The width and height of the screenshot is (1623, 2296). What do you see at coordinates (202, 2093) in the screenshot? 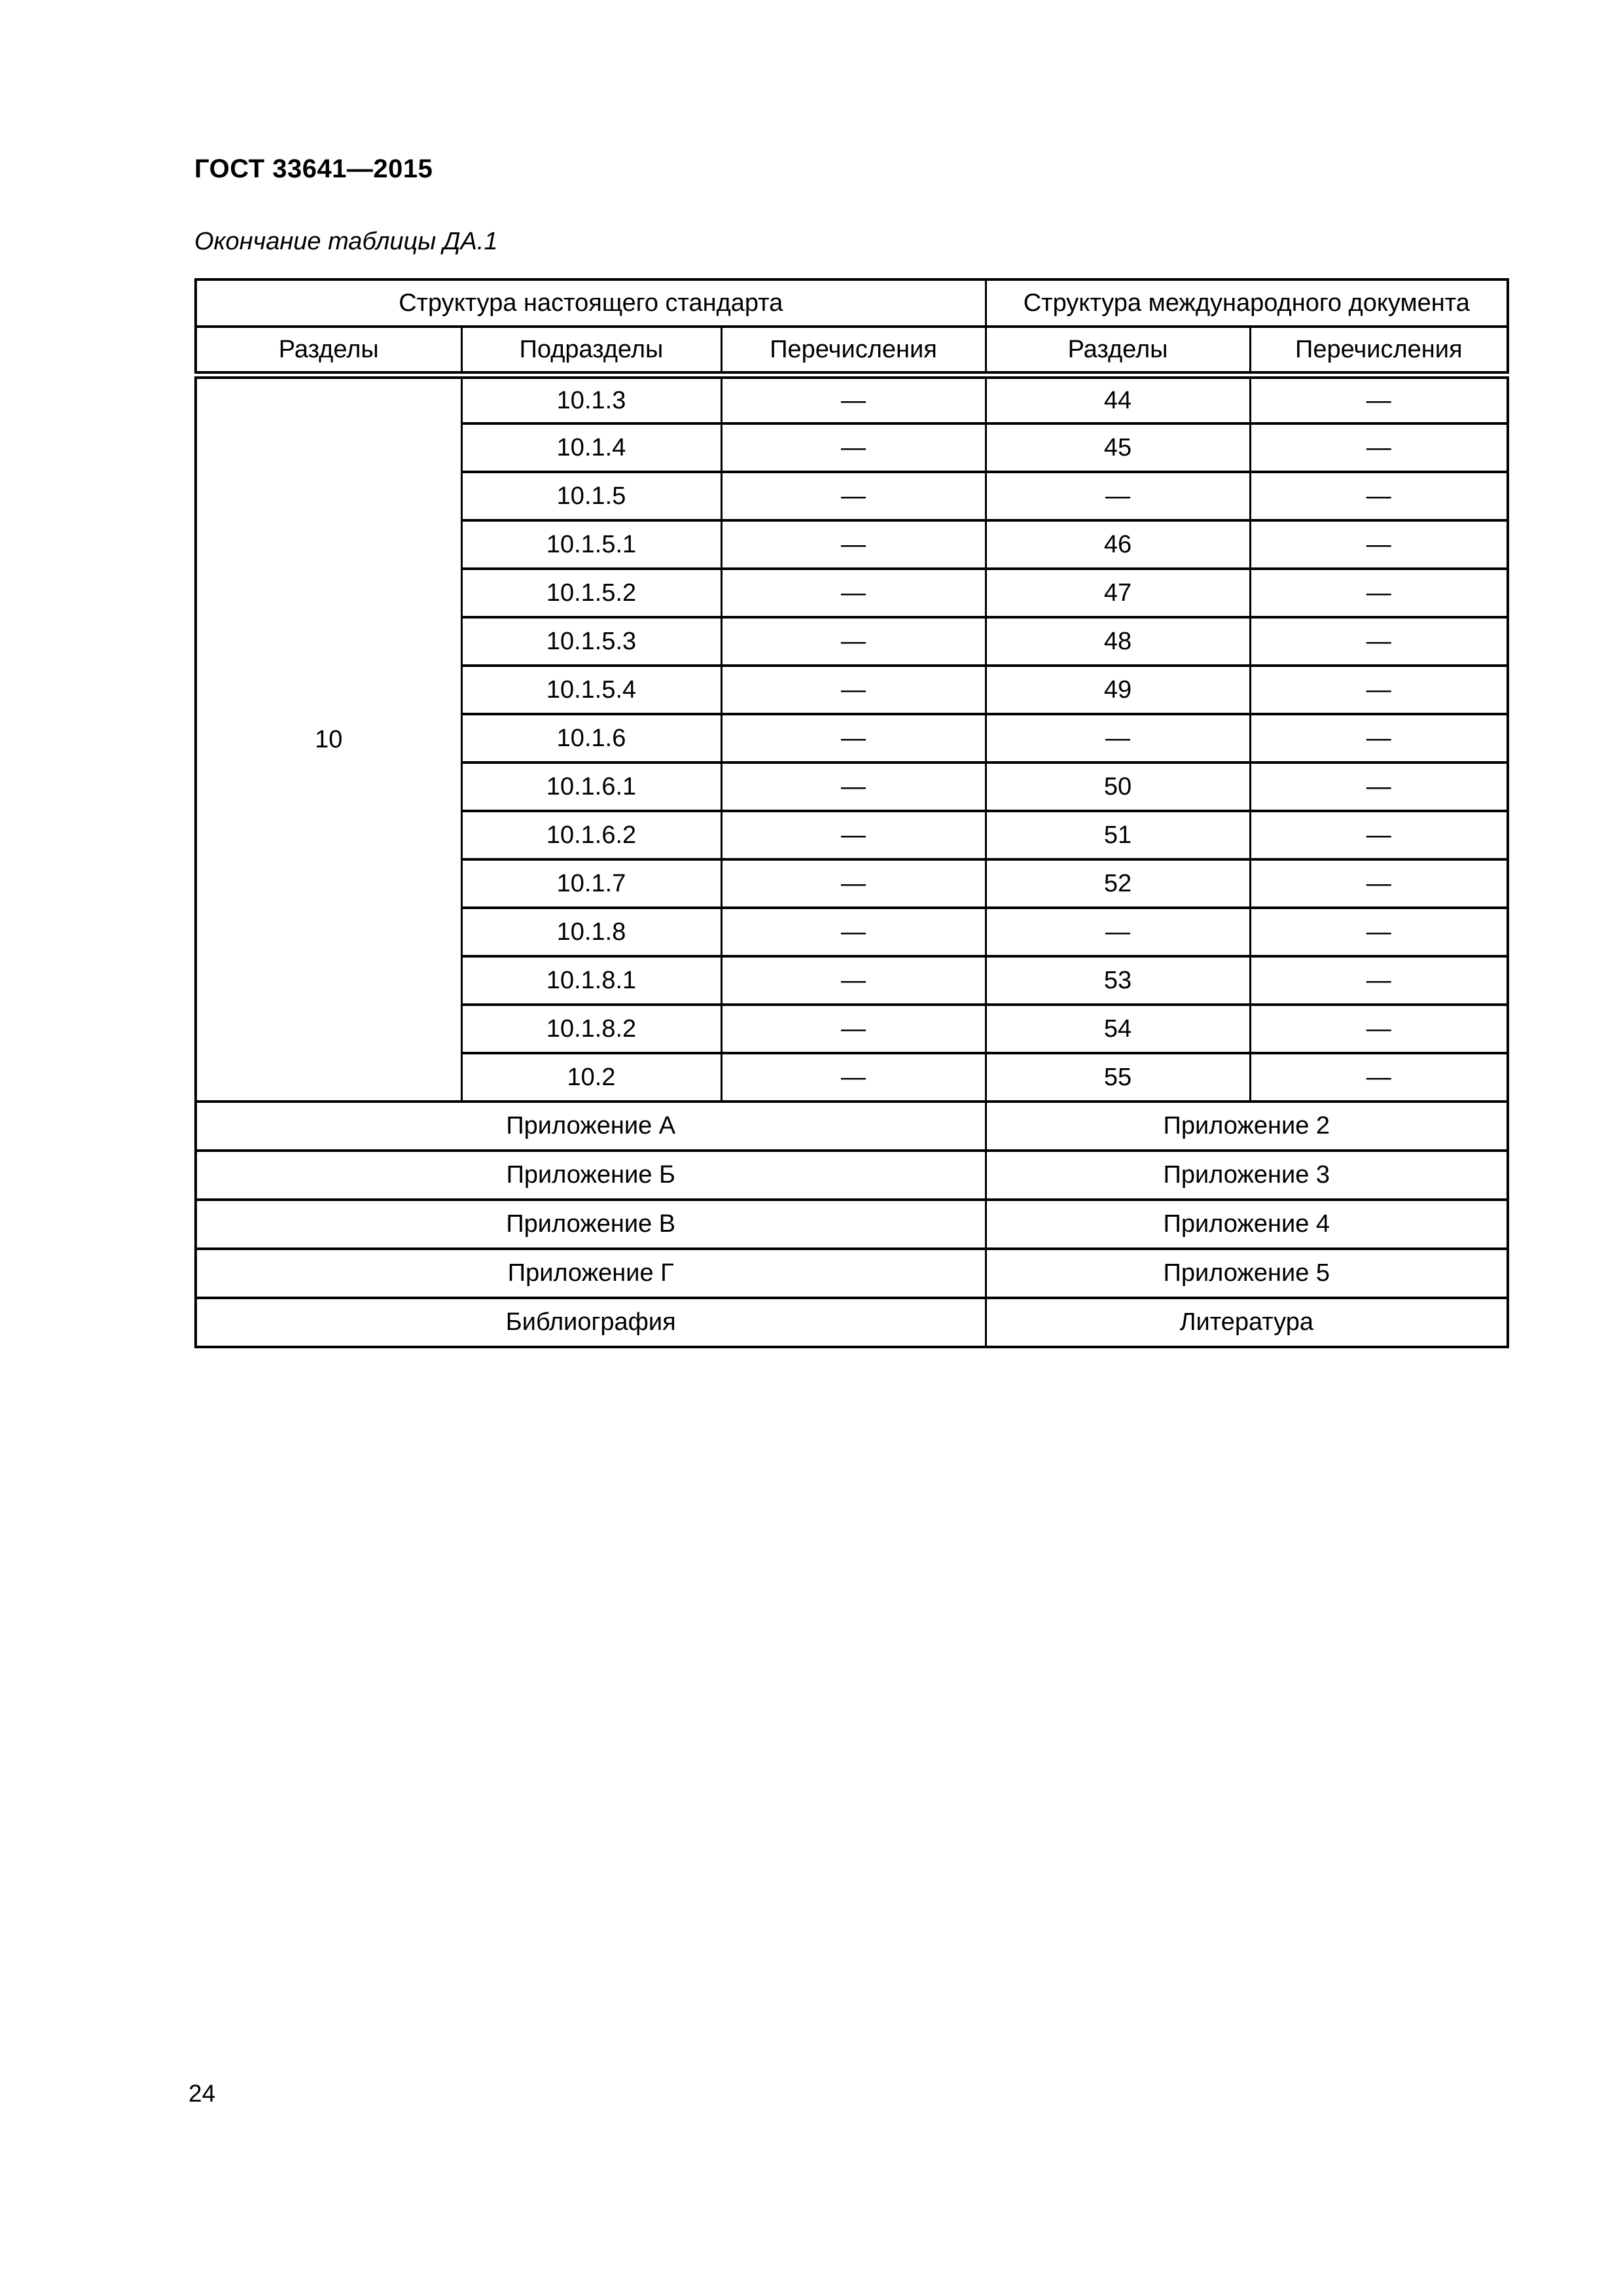
I see `page-number: 24` at bounding box center [202, 2093].